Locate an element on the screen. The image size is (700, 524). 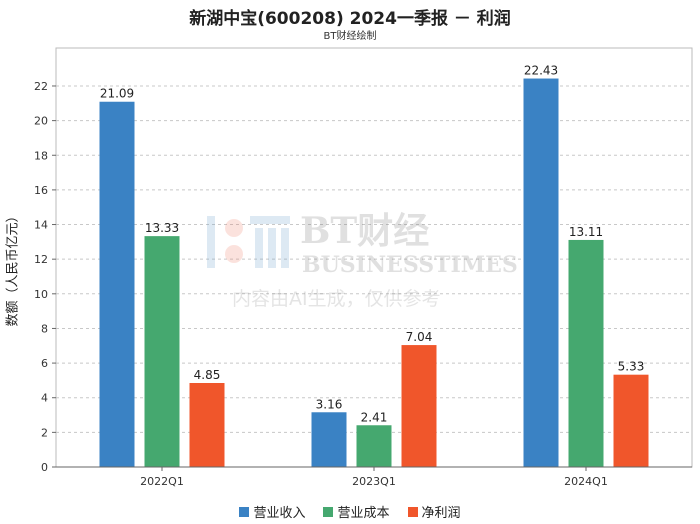
data-label: 22.43 is located at coordinates (541, 71).